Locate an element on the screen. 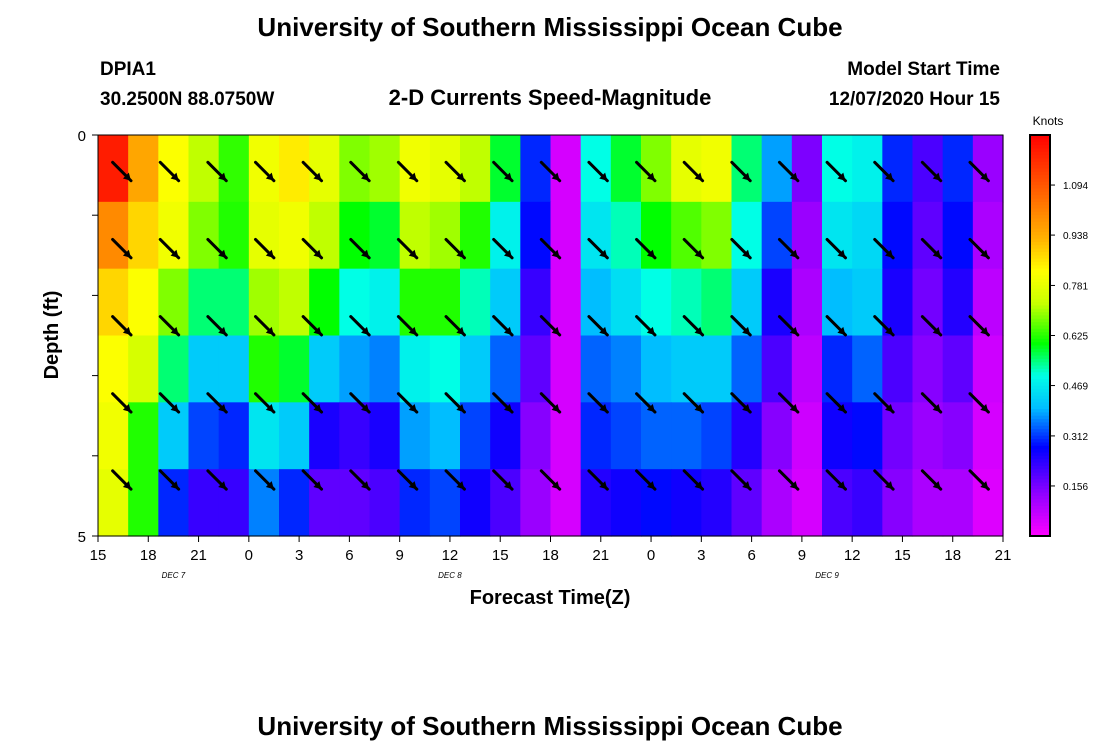 This screenshot has height=750, width=1100. colorbar-tick-label: 0.469 is located at coordinates (1075, 387).